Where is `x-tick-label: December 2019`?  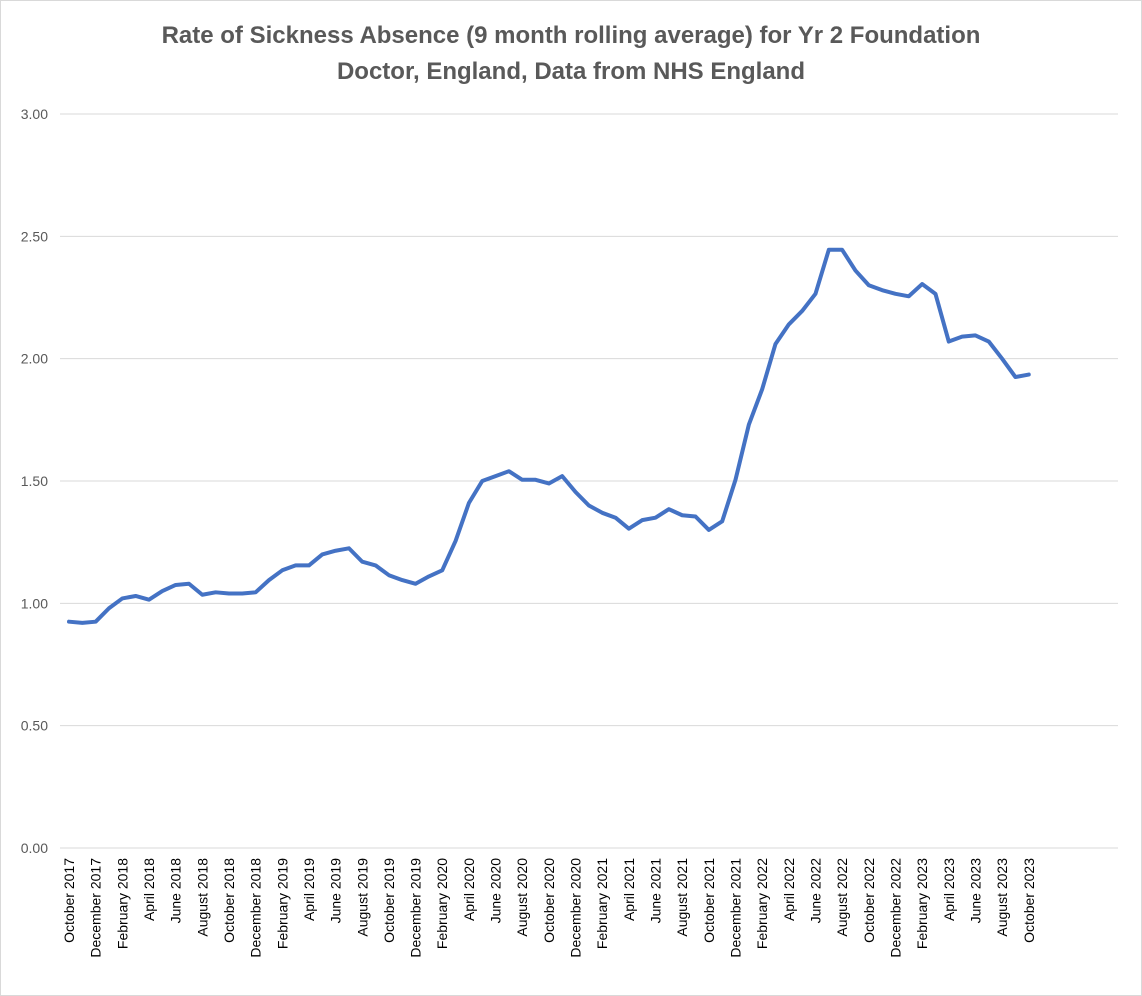
x-tick-label: December 2019 is located at coordinates (416, 908).